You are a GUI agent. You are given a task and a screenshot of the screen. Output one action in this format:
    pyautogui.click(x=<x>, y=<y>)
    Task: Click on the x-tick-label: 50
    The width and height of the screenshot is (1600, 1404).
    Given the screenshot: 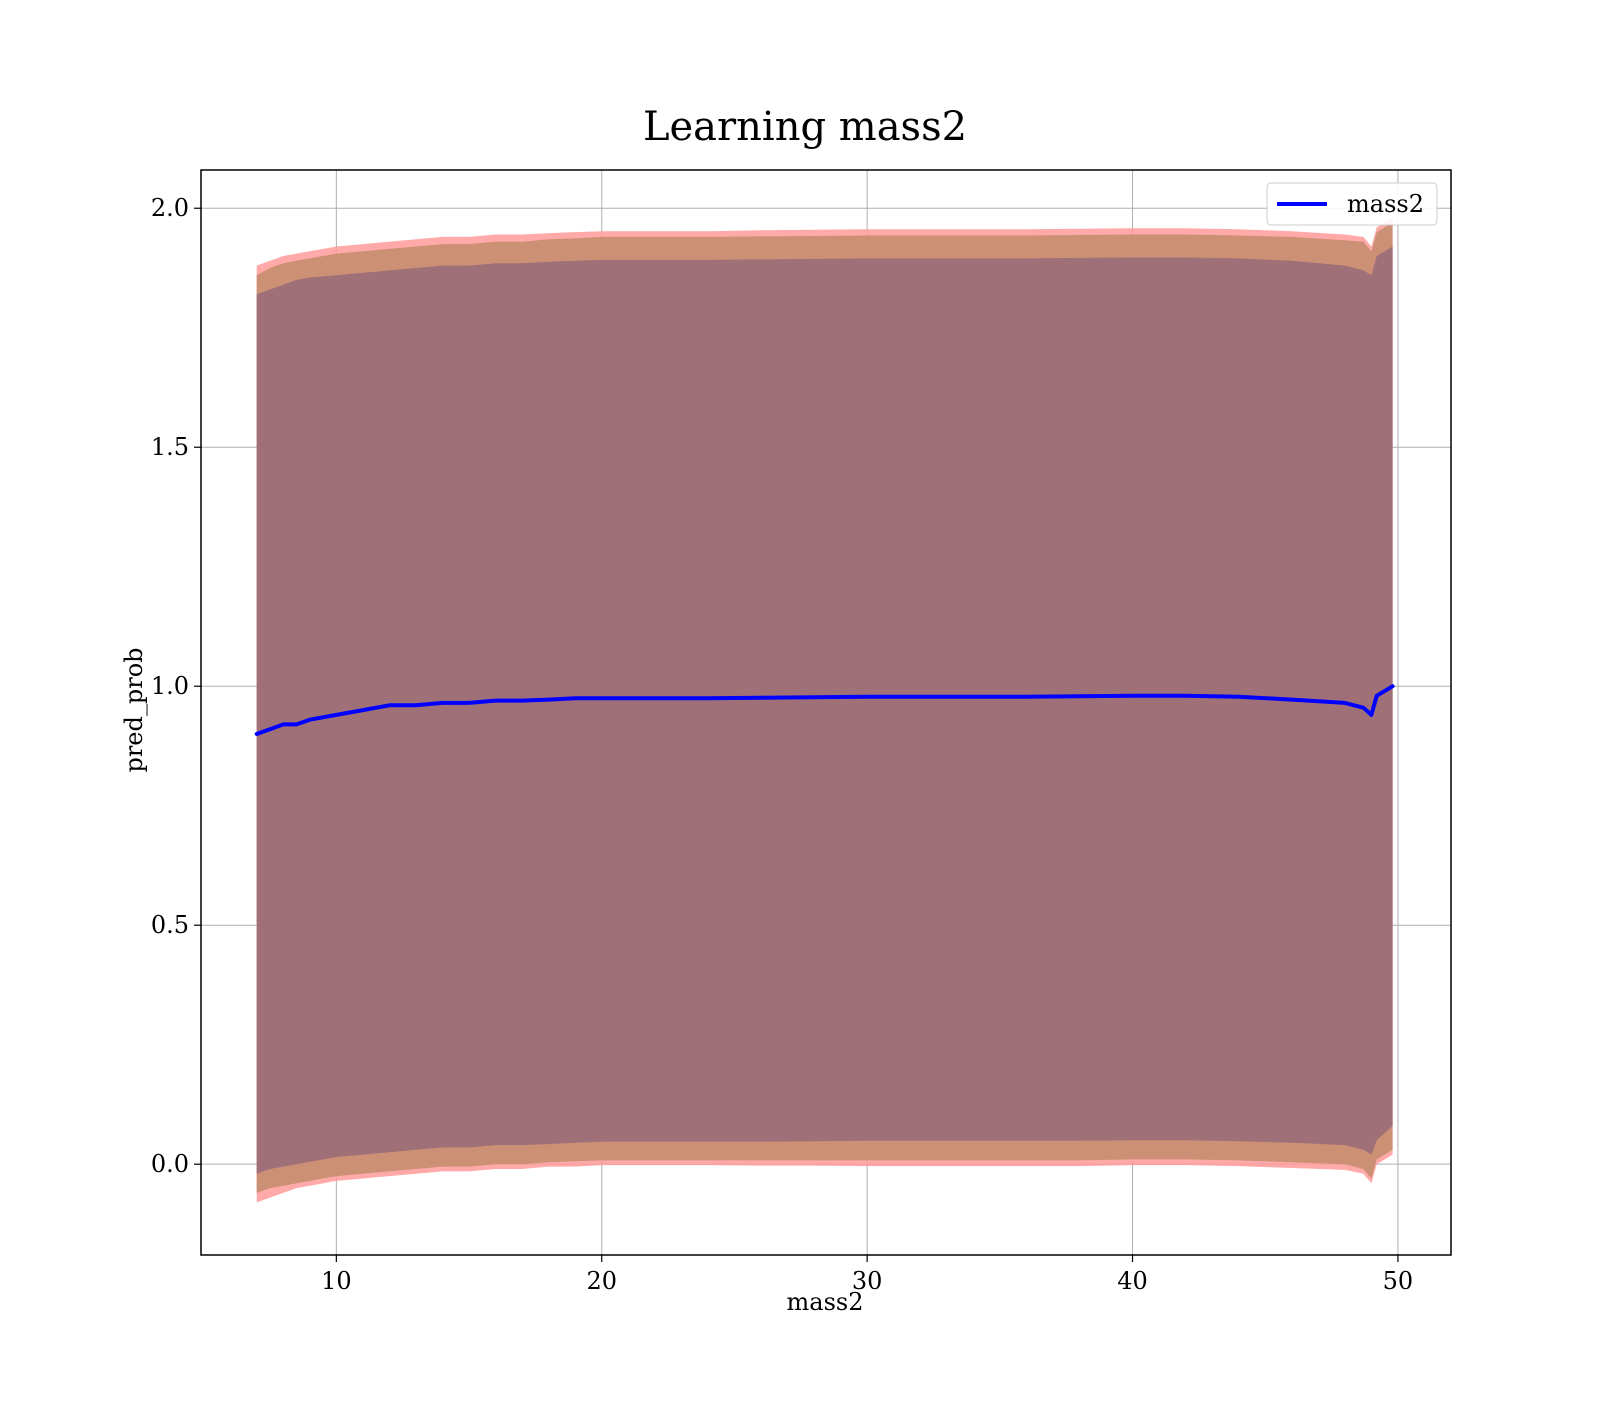 What is the action you would take?
    pyautogui.click(x=1398, y=1281)
    